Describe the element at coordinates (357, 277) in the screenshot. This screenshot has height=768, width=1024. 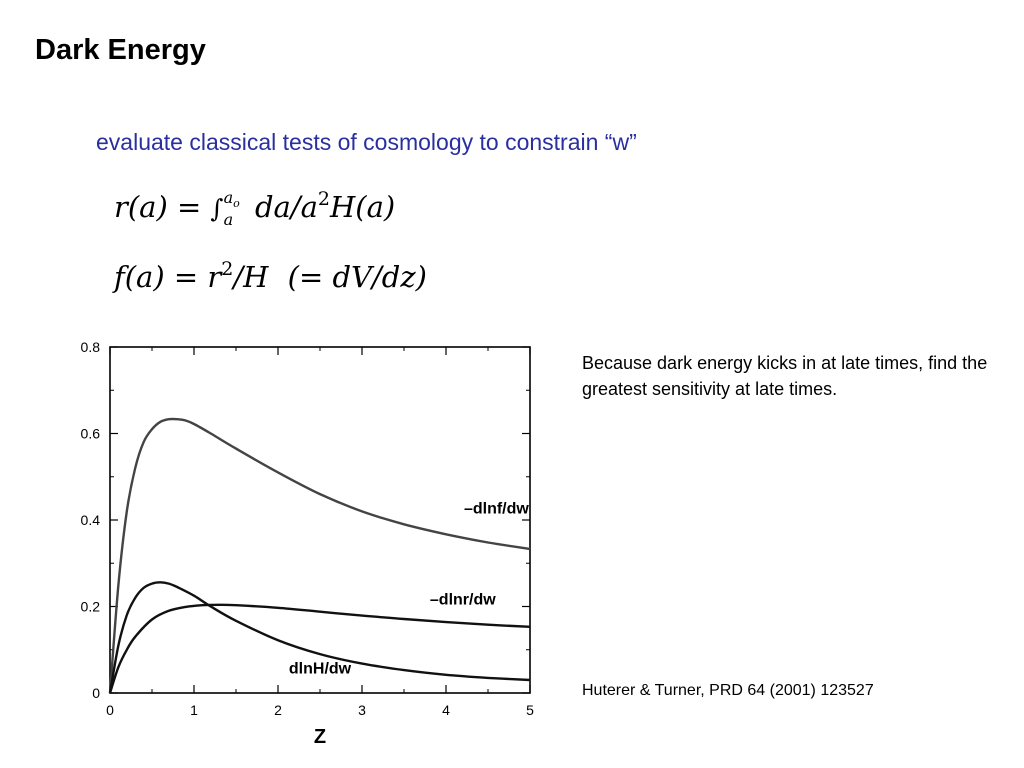
I see `eq2-paren: (= dV/dz)` at that location.